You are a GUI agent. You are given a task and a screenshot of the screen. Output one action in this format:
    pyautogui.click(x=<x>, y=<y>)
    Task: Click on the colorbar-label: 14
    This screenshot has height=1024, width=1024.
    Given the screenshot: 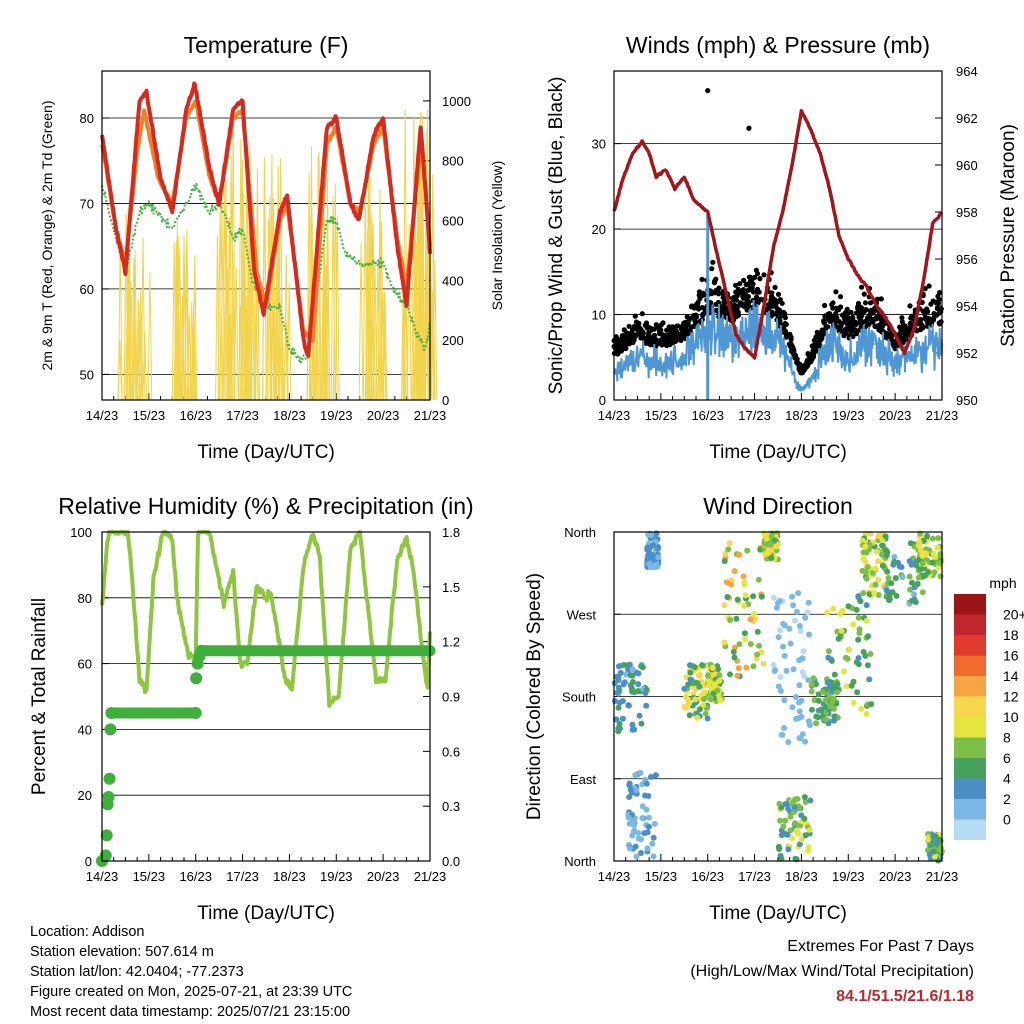 What is the action you would take?
    pyautogui.click(x=1011, y=676)
    